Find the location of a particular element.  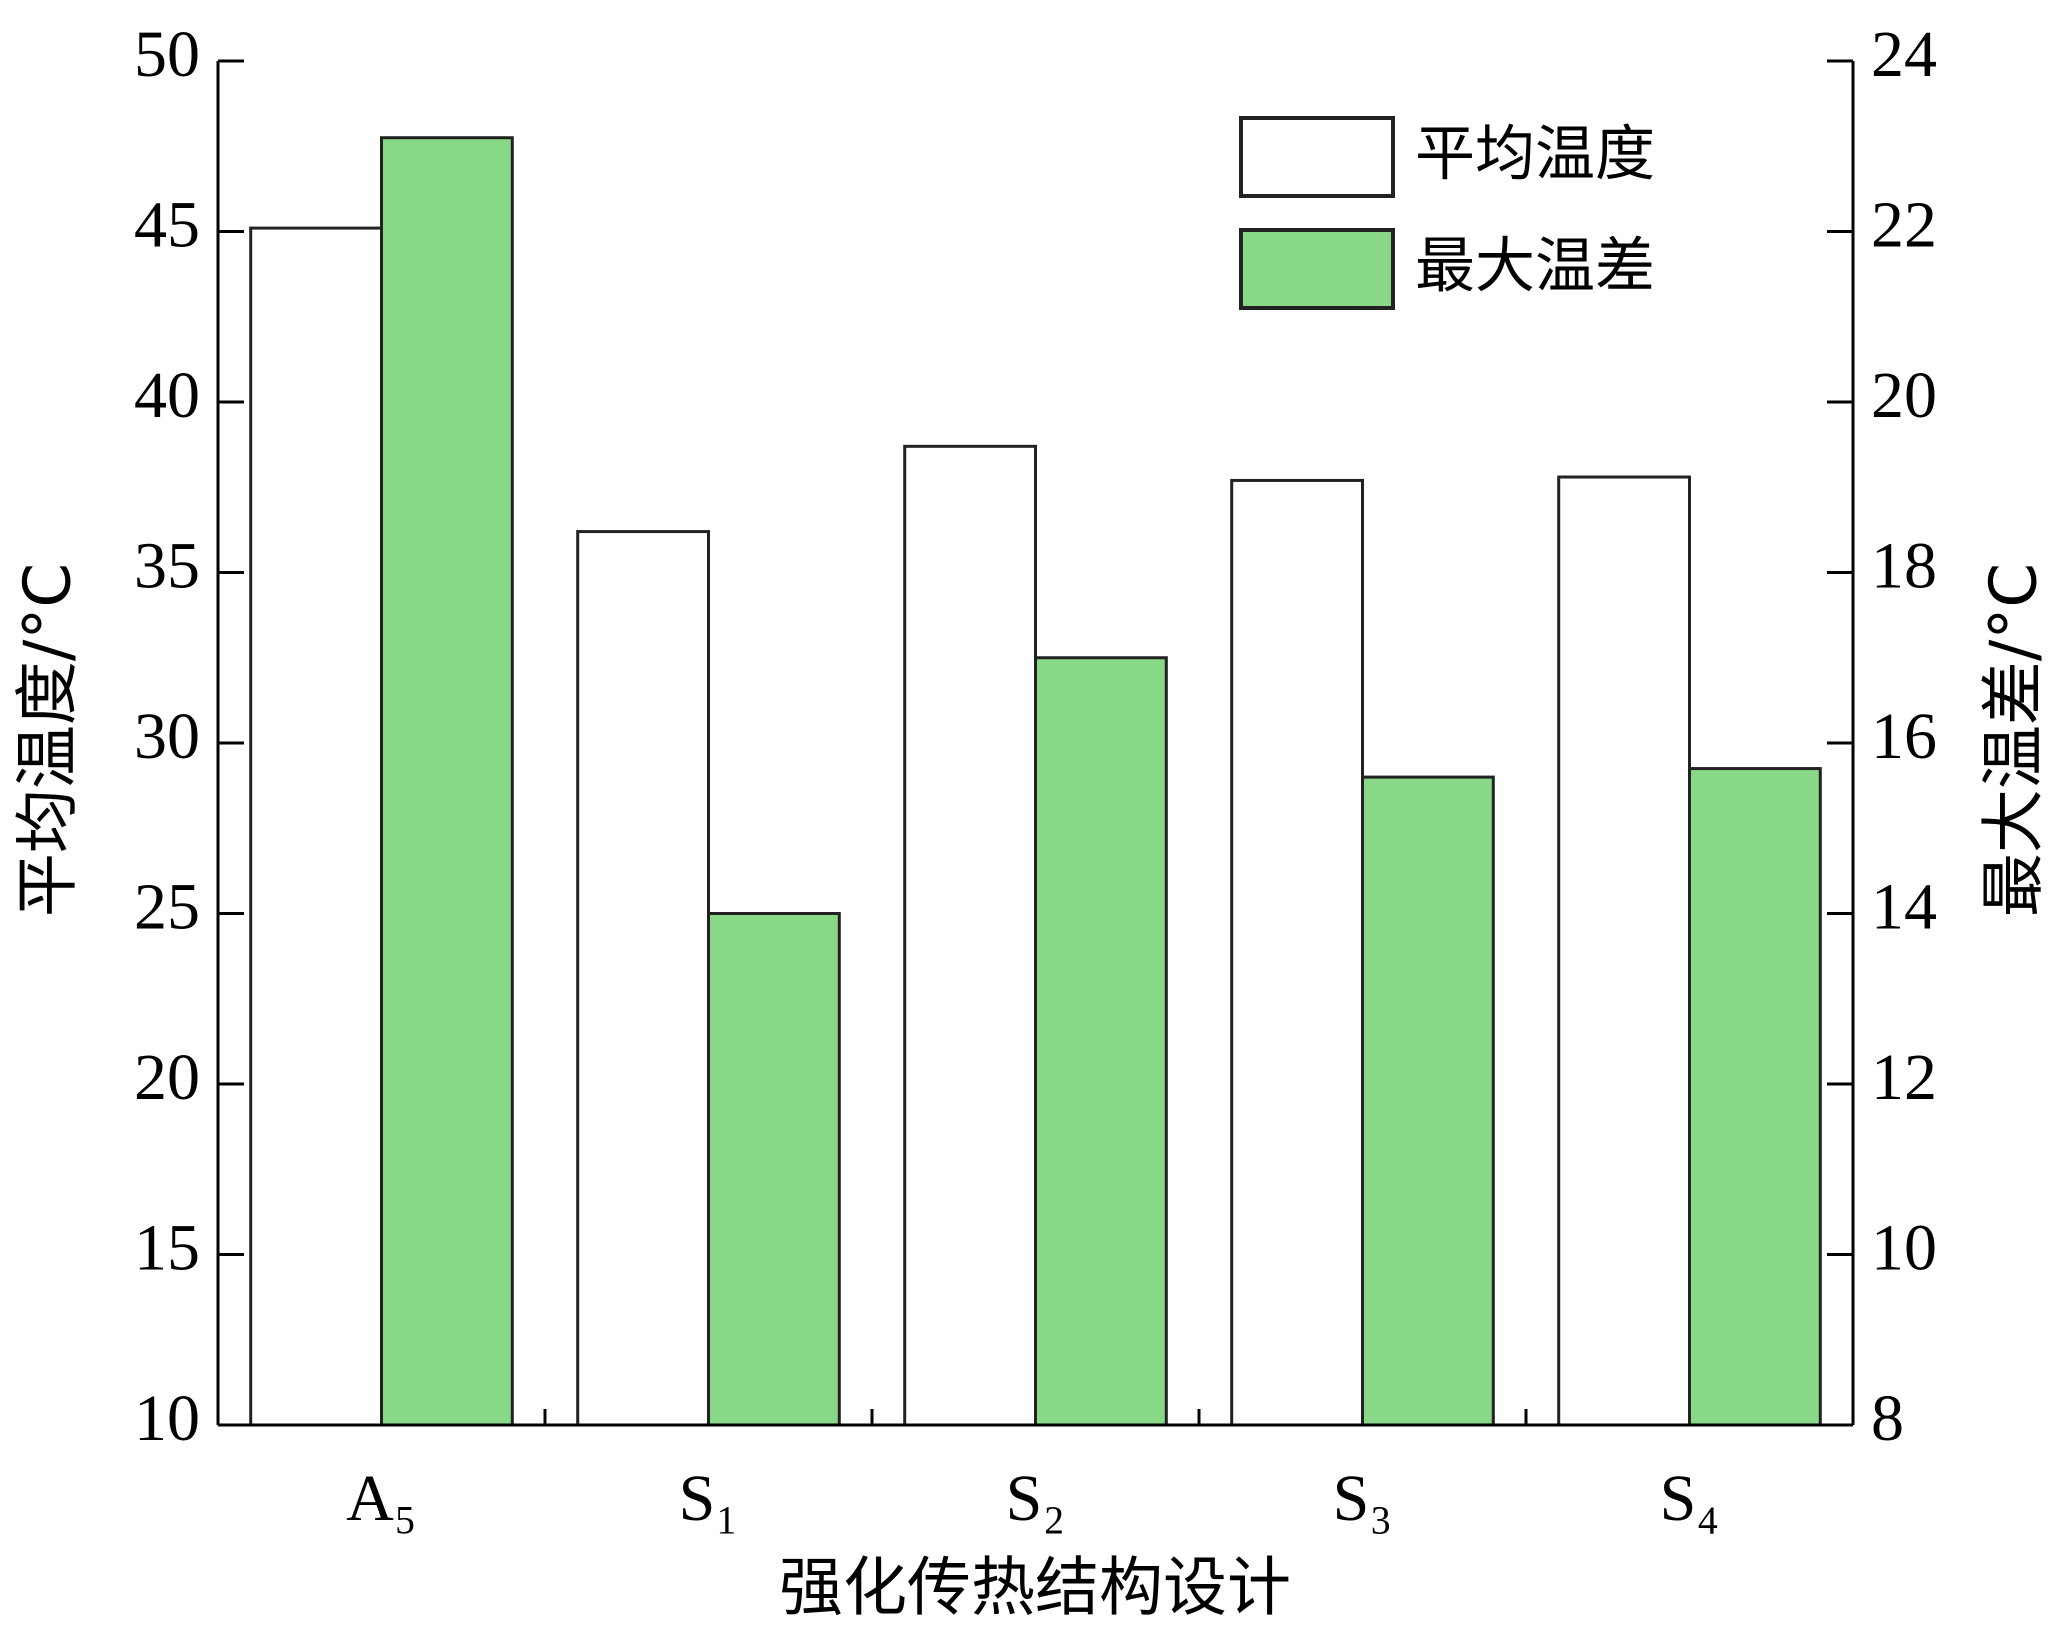

y-tick-label: 25 is located at coordinates (167, 907).